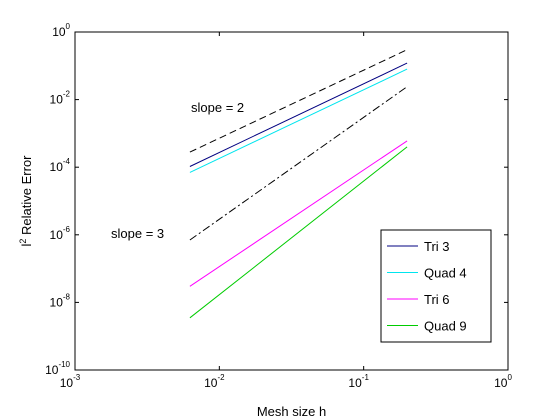 This screenshot has width=560, height=420. Describe the element at coordinates (60, 165) in the screenshot. I see `y-tick-label-3: 10⁻⁴` at that location.